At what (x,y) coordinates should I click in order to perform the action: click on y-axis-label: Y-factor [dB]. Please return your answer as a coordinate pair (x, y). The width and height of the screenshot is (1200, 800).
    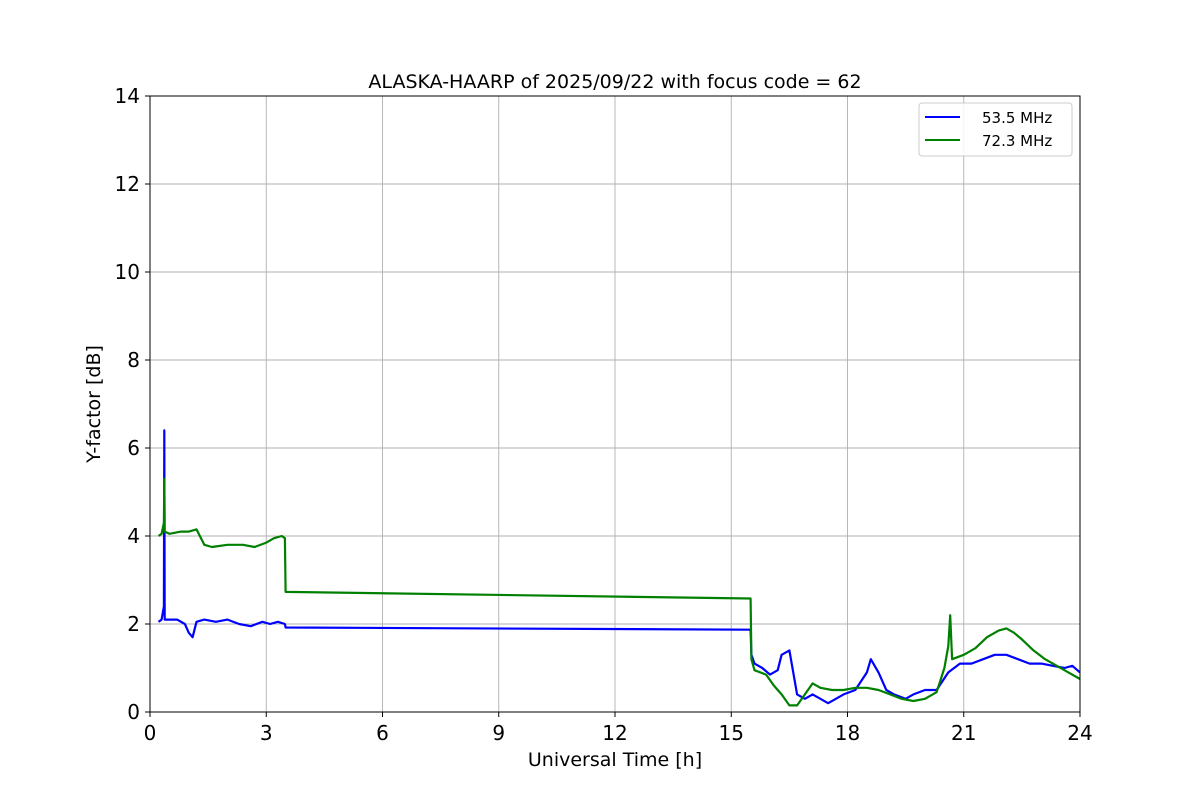
    Looking at the image, I should click on (94, 404).